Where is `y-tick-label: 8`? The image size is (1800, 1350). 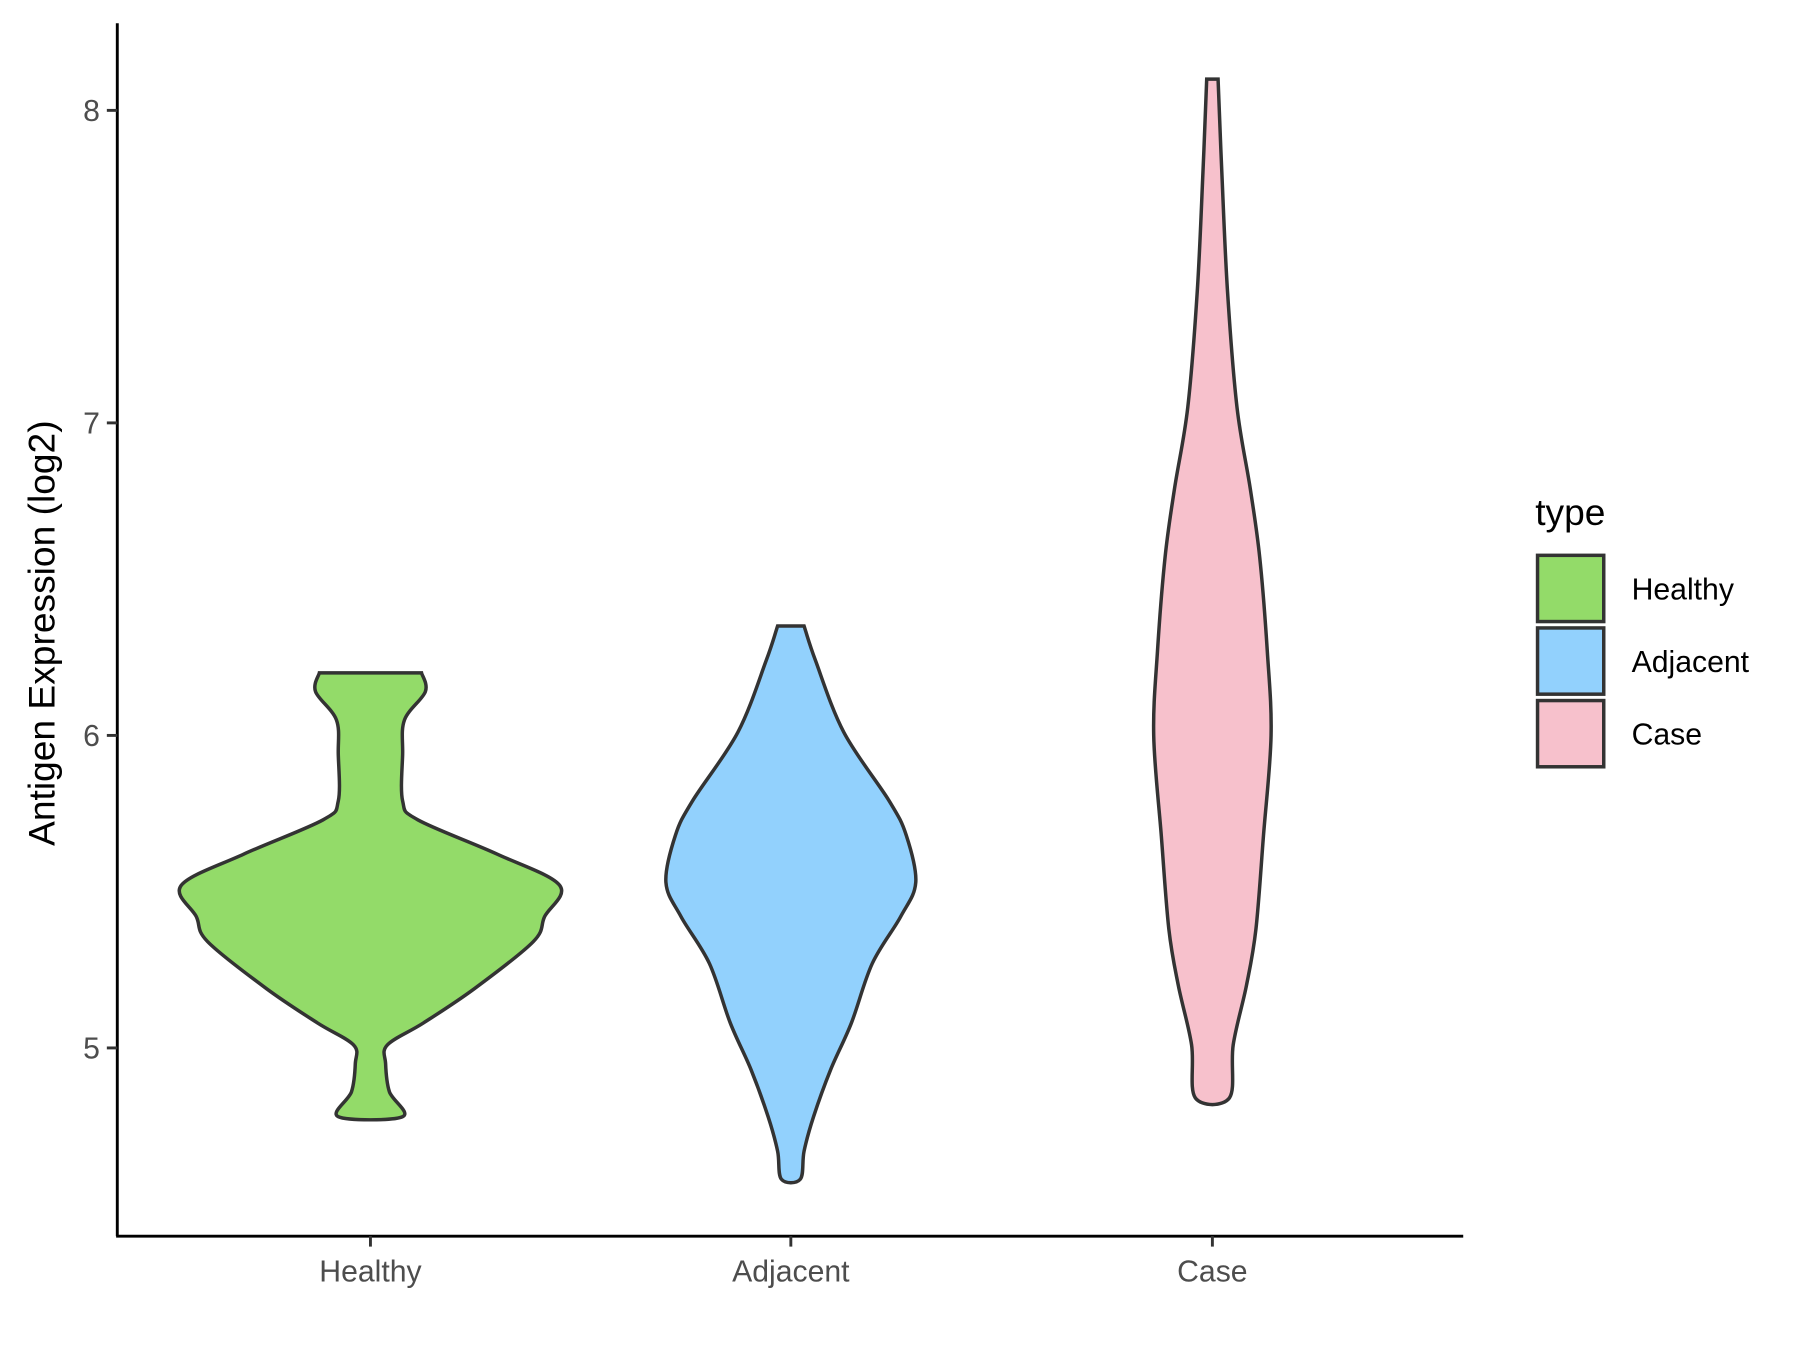 y-tick-label: 8 is located at coordinates (91, 111).